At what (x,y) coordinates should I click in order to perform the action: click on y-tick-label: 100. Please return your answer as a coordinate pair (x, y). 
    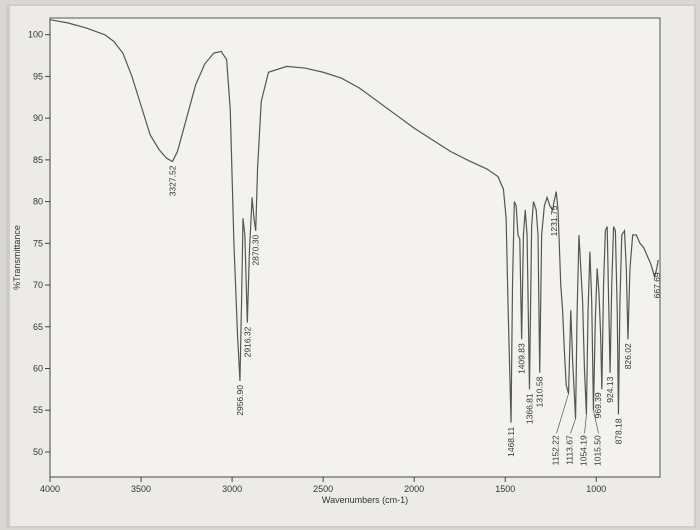
    Looking at the image, I should click on (35, 35).